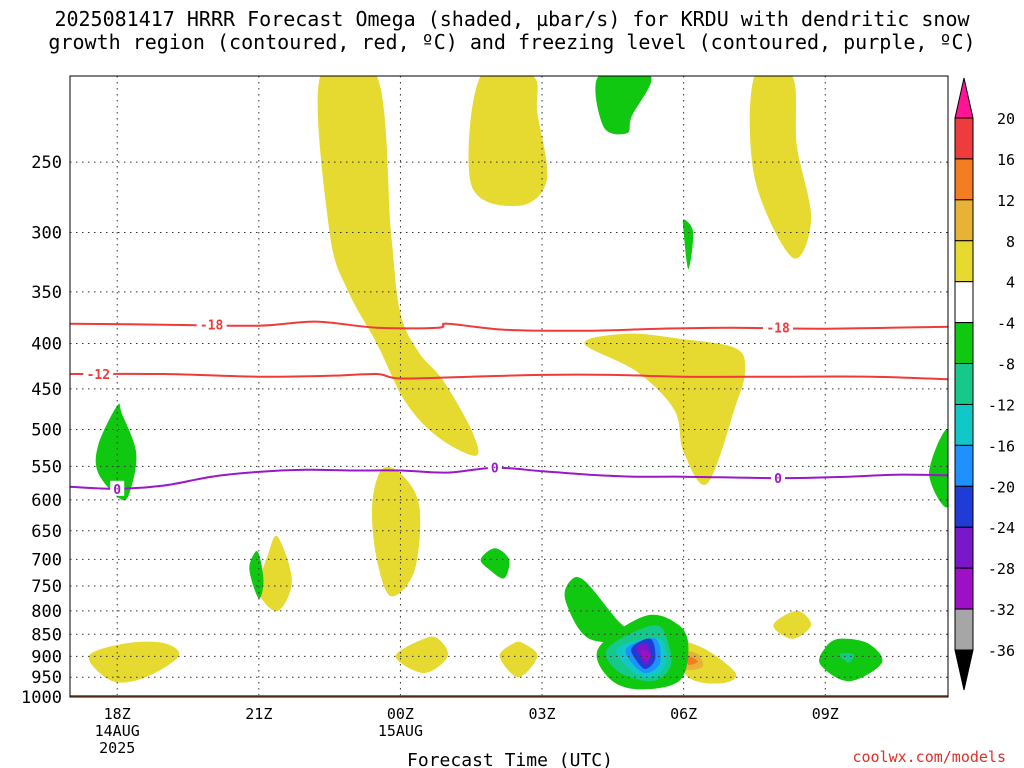 This screenshot has height=768, width=1024. Describe the element at coordinates (929, 757) in the screenshot. I see `site-credit: coolwx.com/models` at that location.